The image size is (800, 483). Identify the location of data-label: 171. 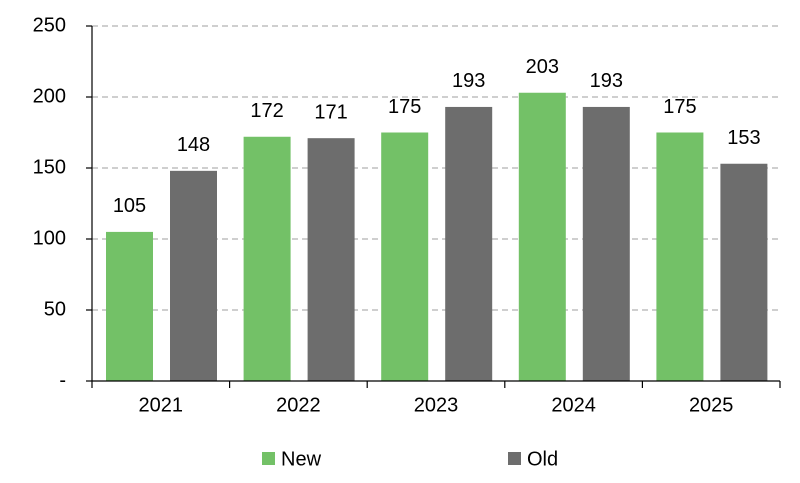
(330, 112).